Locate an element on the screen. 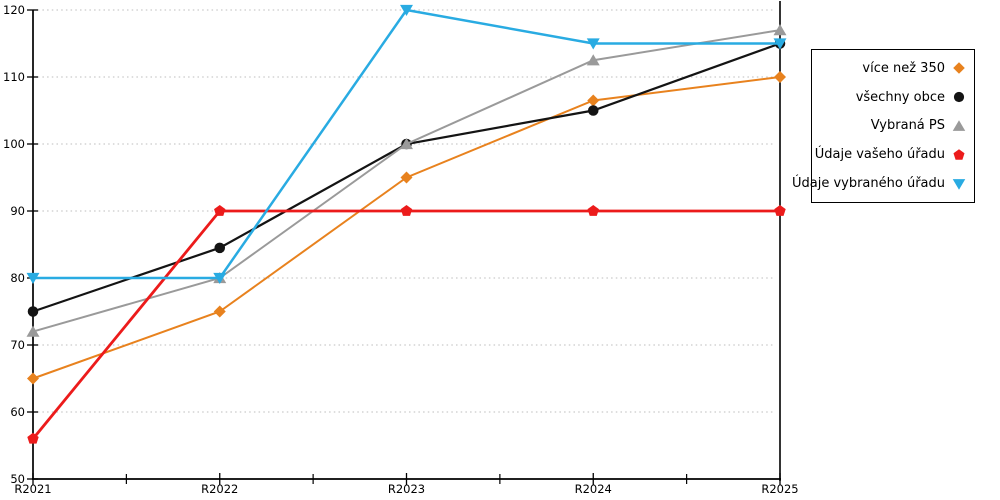 The image size is (1000, 500). pentagon-marker-icon is located at coordinates (959, 155).